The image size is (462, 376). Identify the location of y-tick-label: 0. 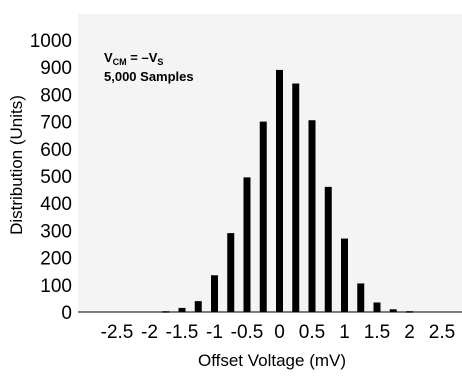
(66, 313).